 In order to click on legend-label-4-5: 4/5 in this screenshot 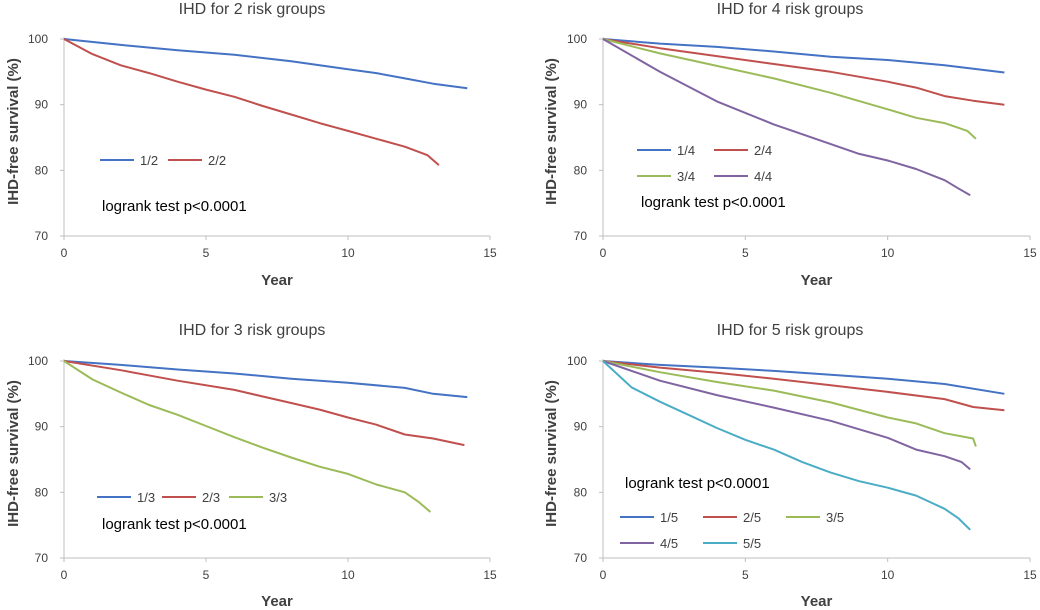, I will do `click(669, 543)`.